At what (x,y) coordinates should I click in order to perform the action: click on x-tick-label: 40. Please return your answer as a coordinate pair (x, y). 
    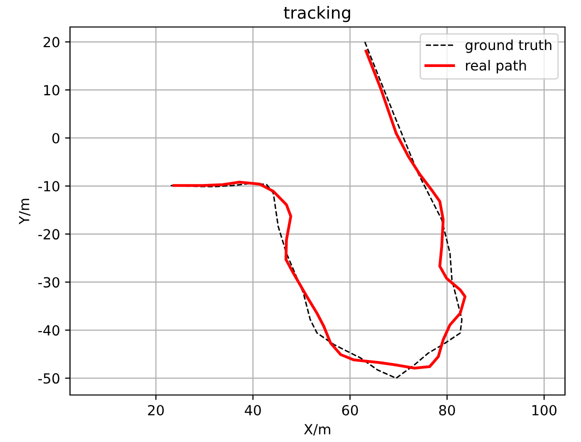
    Looking at the image, I should click on (252, 410).